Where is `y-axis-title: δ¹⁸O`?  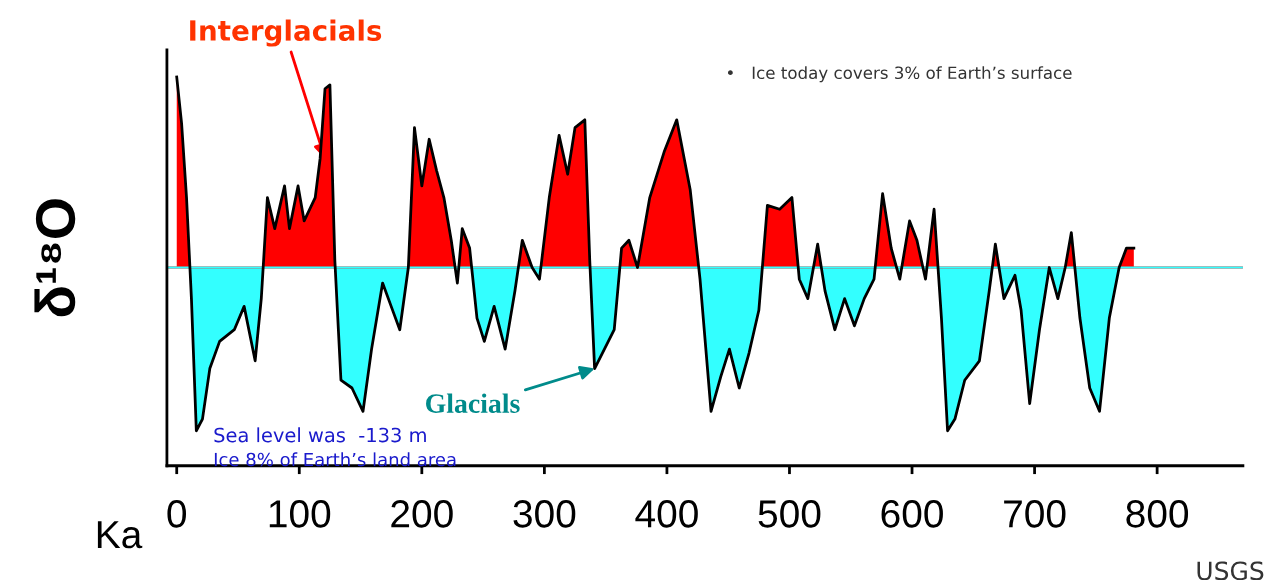 y-axis-title: δ¹⁸O is located at coordinates (55, 258).